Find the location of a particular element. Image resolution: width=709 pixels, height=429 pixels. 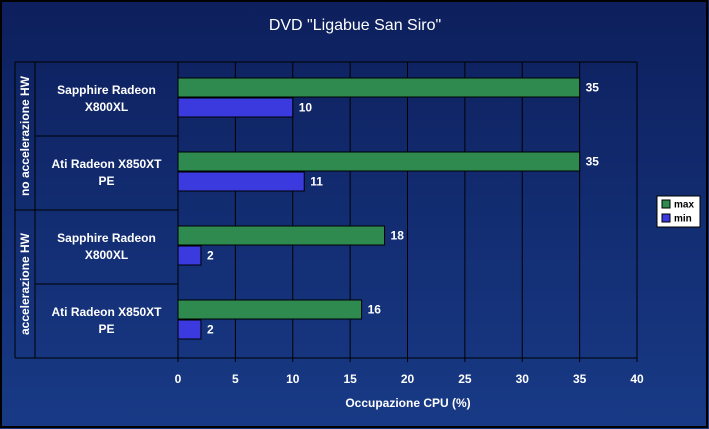

legend-label: max is located at coordinates (684, 205).